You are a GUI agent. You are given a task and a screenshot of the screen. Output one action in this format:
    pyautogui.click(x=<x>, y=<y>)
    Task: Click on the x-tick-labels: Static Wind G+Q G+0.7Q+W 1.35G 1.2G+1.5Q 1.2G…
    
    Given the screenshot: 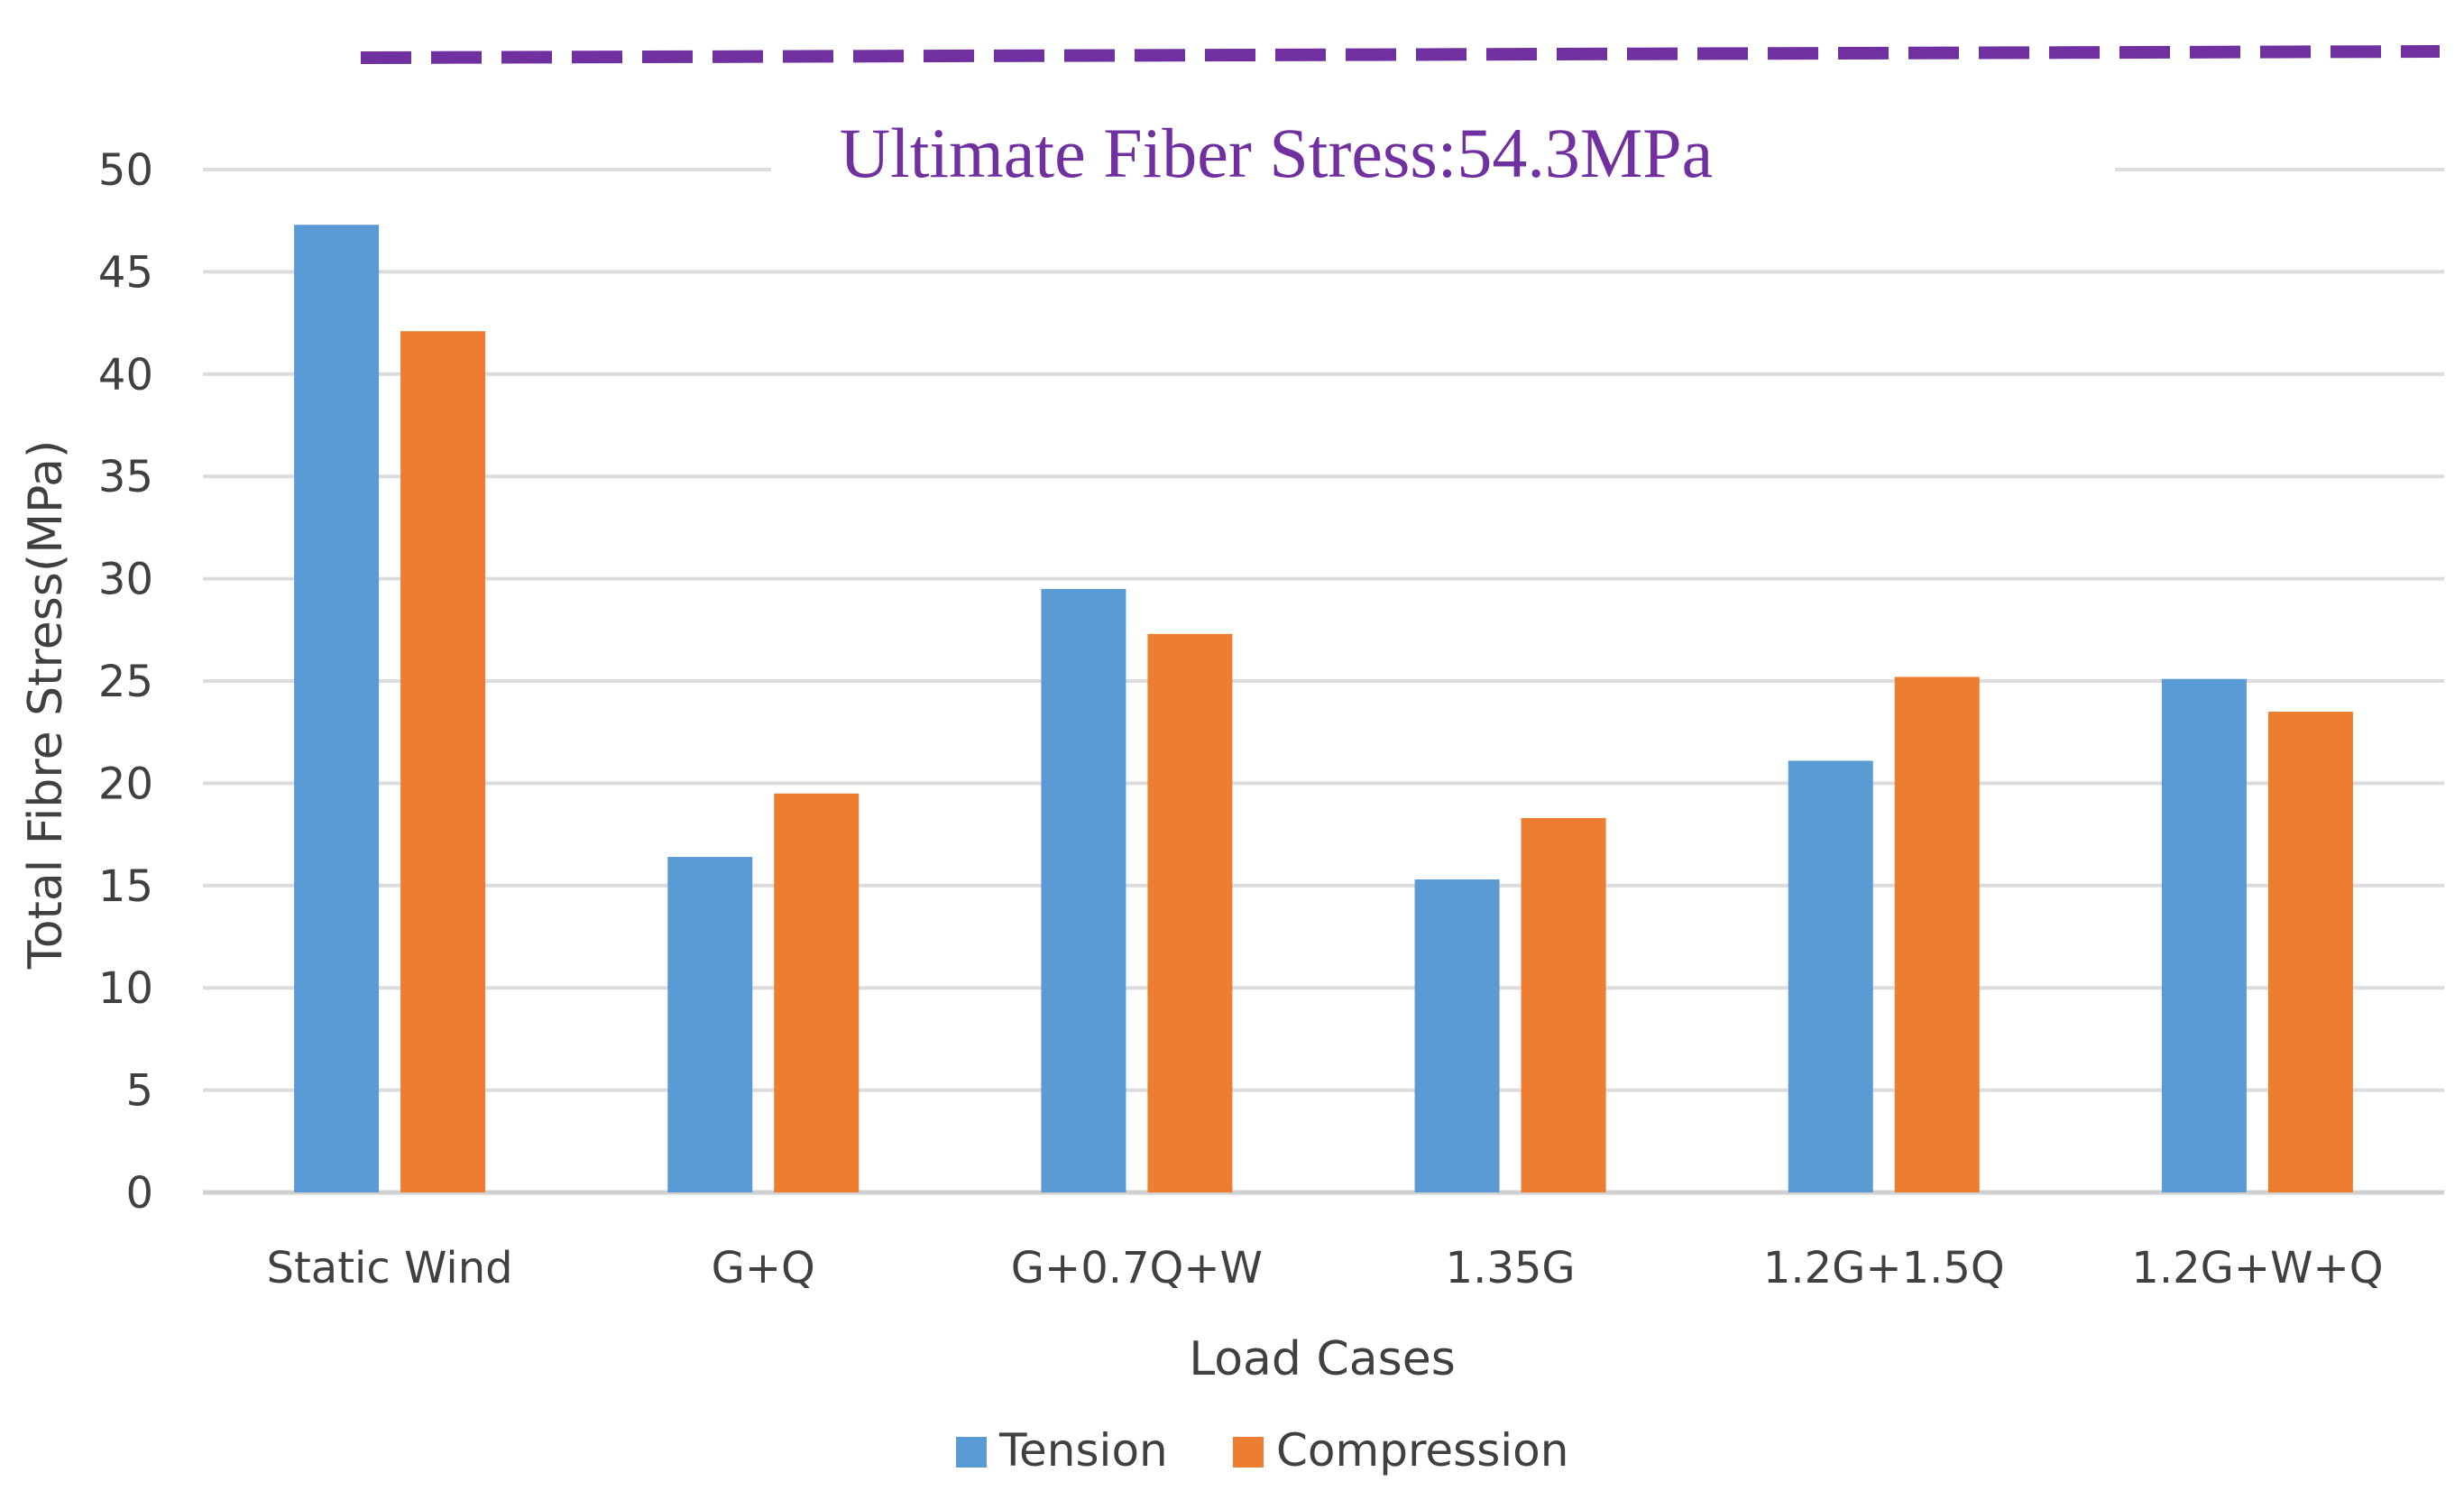 What is the action you would take?
    pyautogui.click(x=1325, y=1268)
    